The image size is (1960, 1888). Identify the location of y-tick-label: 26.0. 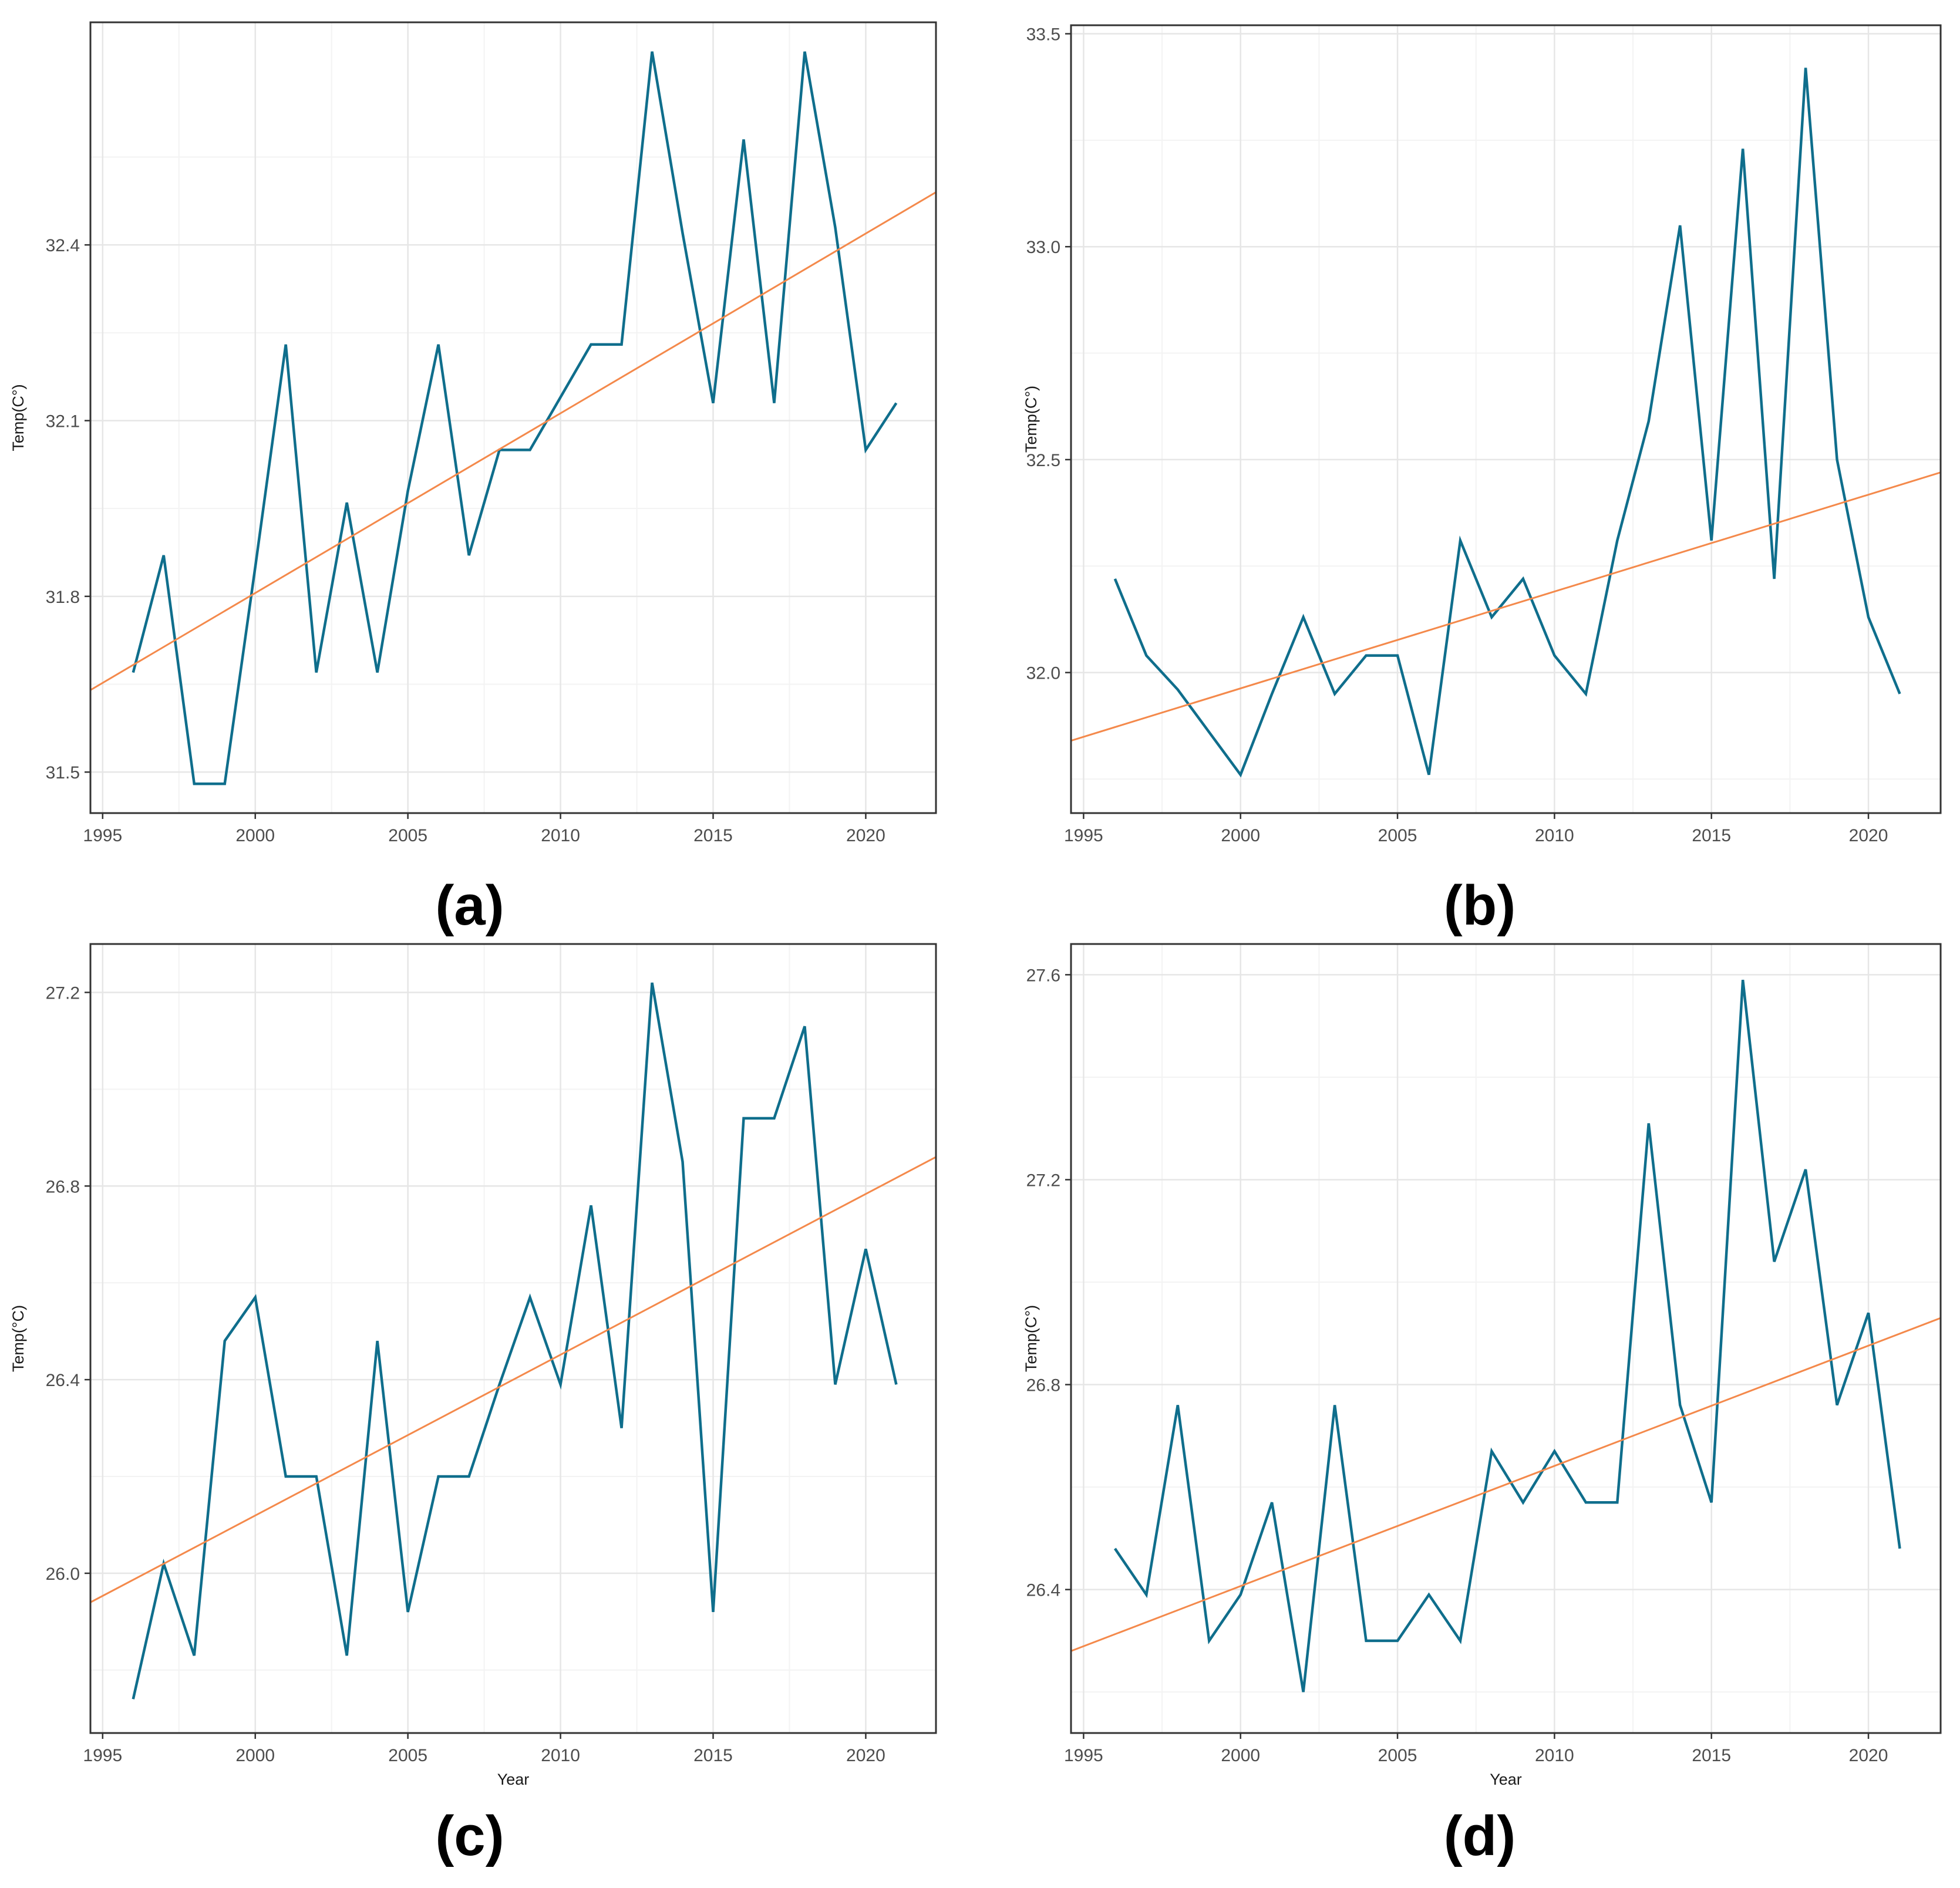
(63, 1574).